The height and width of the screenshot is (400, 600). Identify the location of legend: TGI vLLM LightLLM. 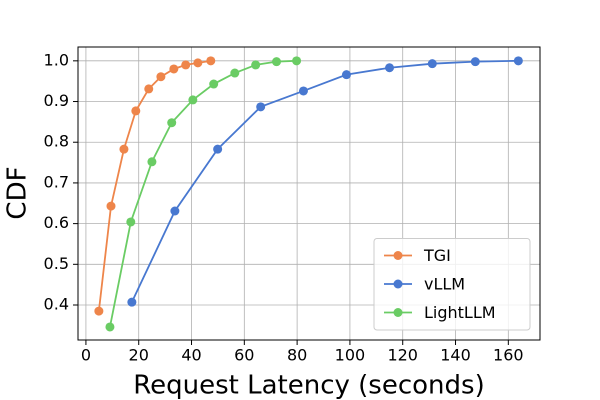
(452, 284).